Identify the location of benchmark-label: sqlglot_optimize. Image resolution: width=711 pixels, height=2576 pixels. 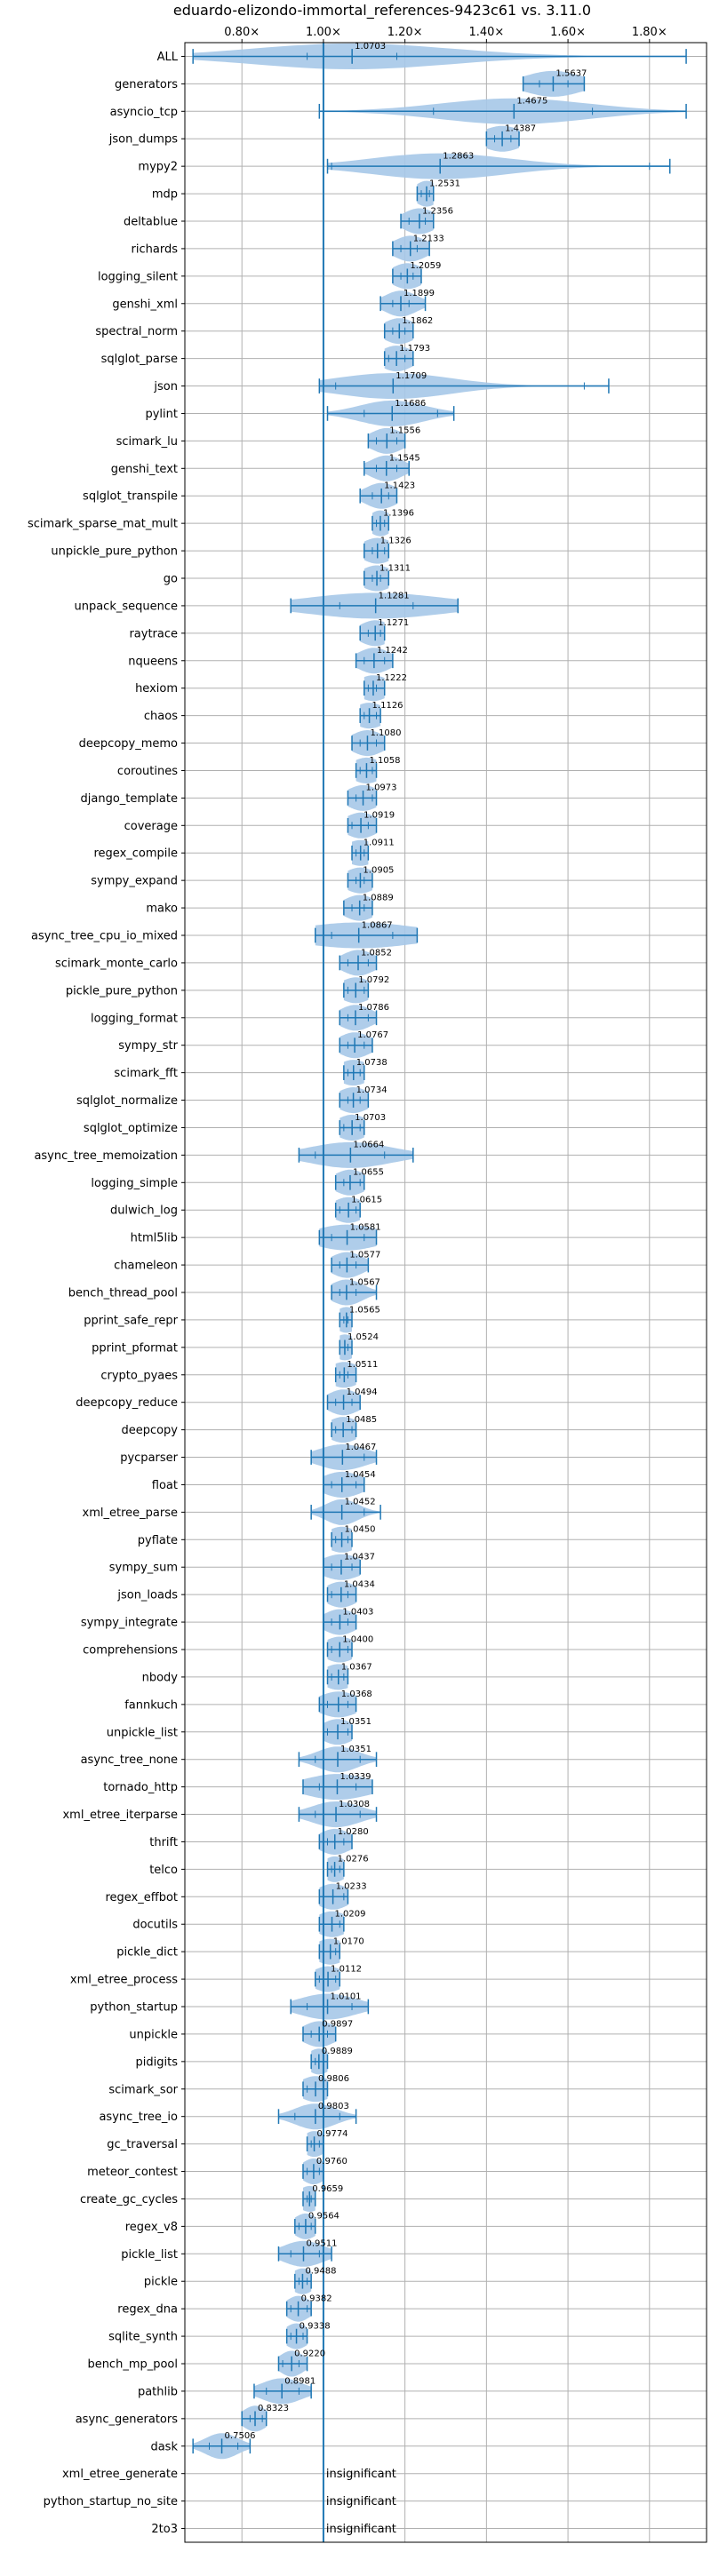
(131, 1128).